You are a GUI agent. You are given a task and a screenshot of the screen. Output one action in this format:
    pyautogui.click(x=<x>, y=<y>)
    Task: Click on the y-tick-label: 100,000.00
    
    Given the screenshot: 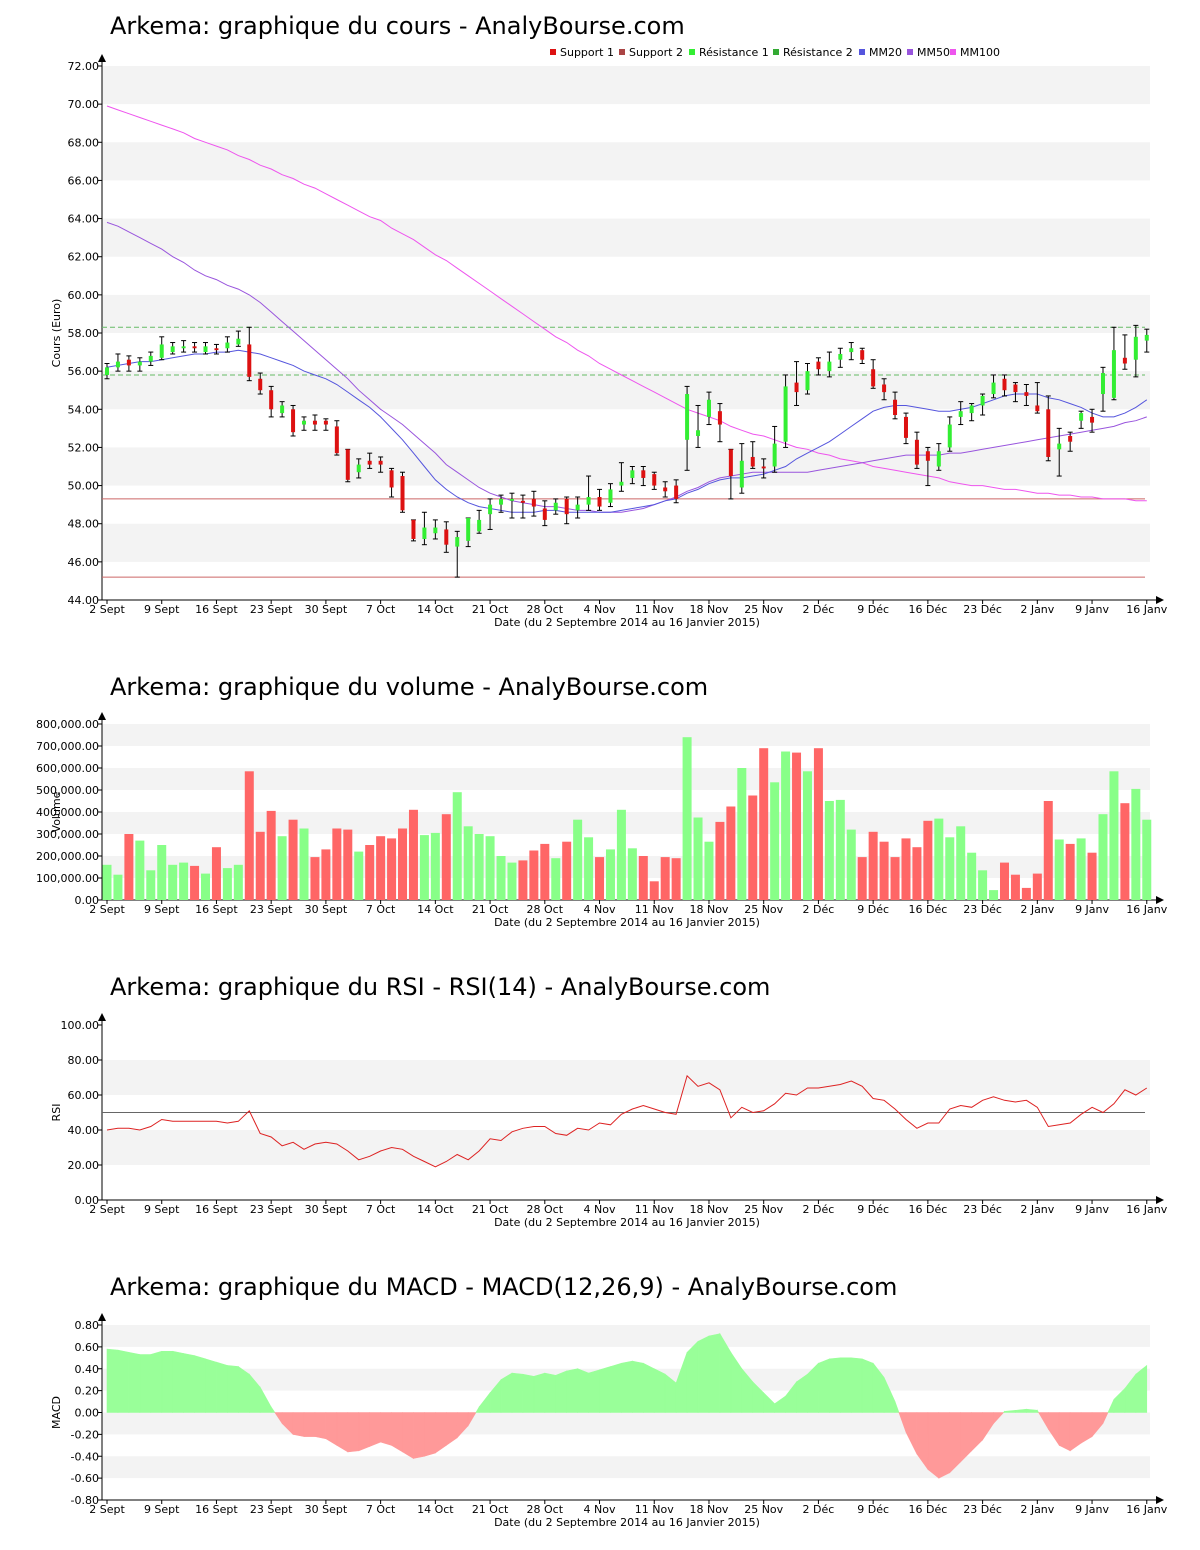 What is the action you would take?
    pyautogui.click(x=67, y=878)
    